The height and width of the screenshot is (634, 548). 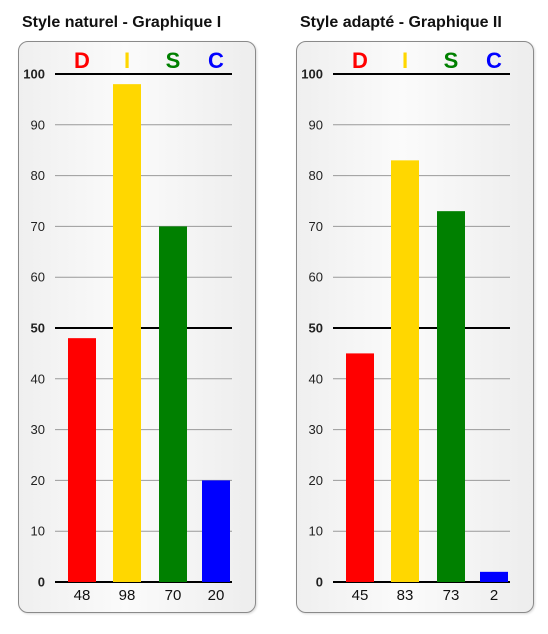 What do you see at coordinates (451, 595) in the screenshot?
I see `value-label-s: 73` at bounding box center [451, 595].